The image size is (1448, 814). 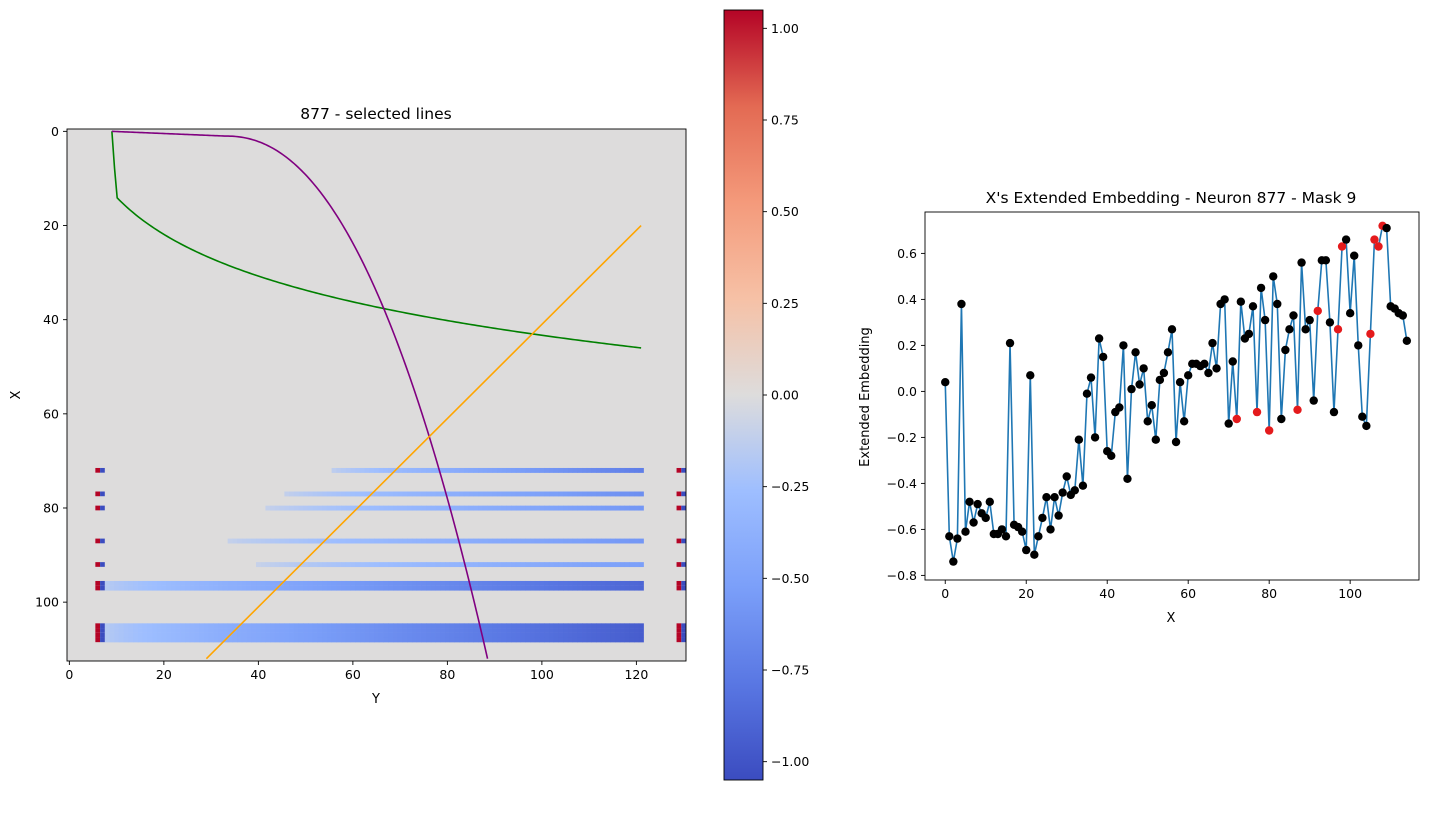 I want to click on heatmap-x-label: Y, so click(x=375, y=699).